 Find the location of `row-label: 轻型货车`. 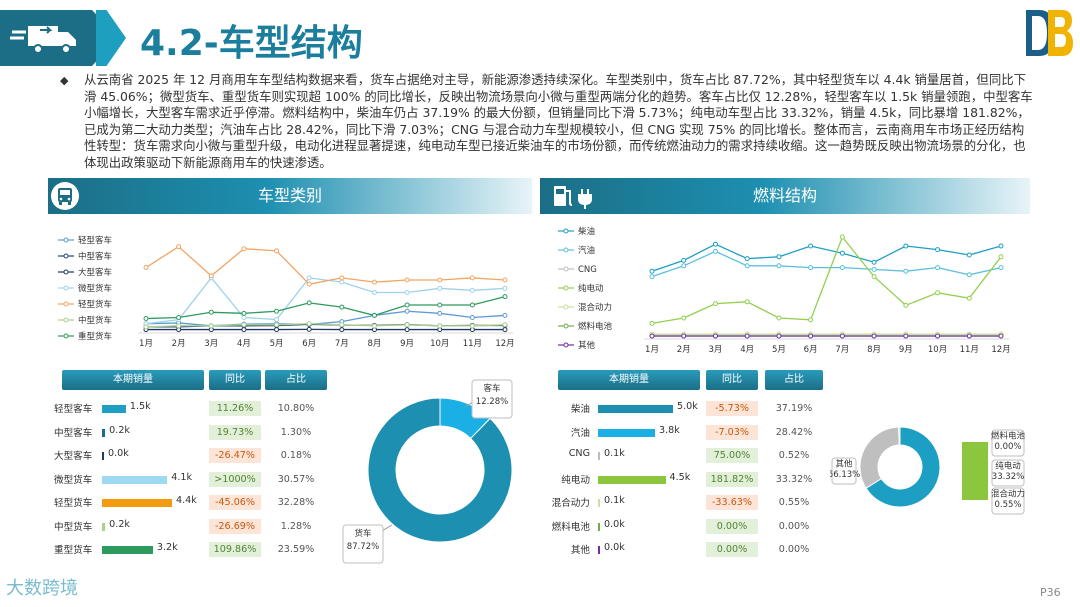

row-label: 轻型货车 is located at coordinates (73, 503).